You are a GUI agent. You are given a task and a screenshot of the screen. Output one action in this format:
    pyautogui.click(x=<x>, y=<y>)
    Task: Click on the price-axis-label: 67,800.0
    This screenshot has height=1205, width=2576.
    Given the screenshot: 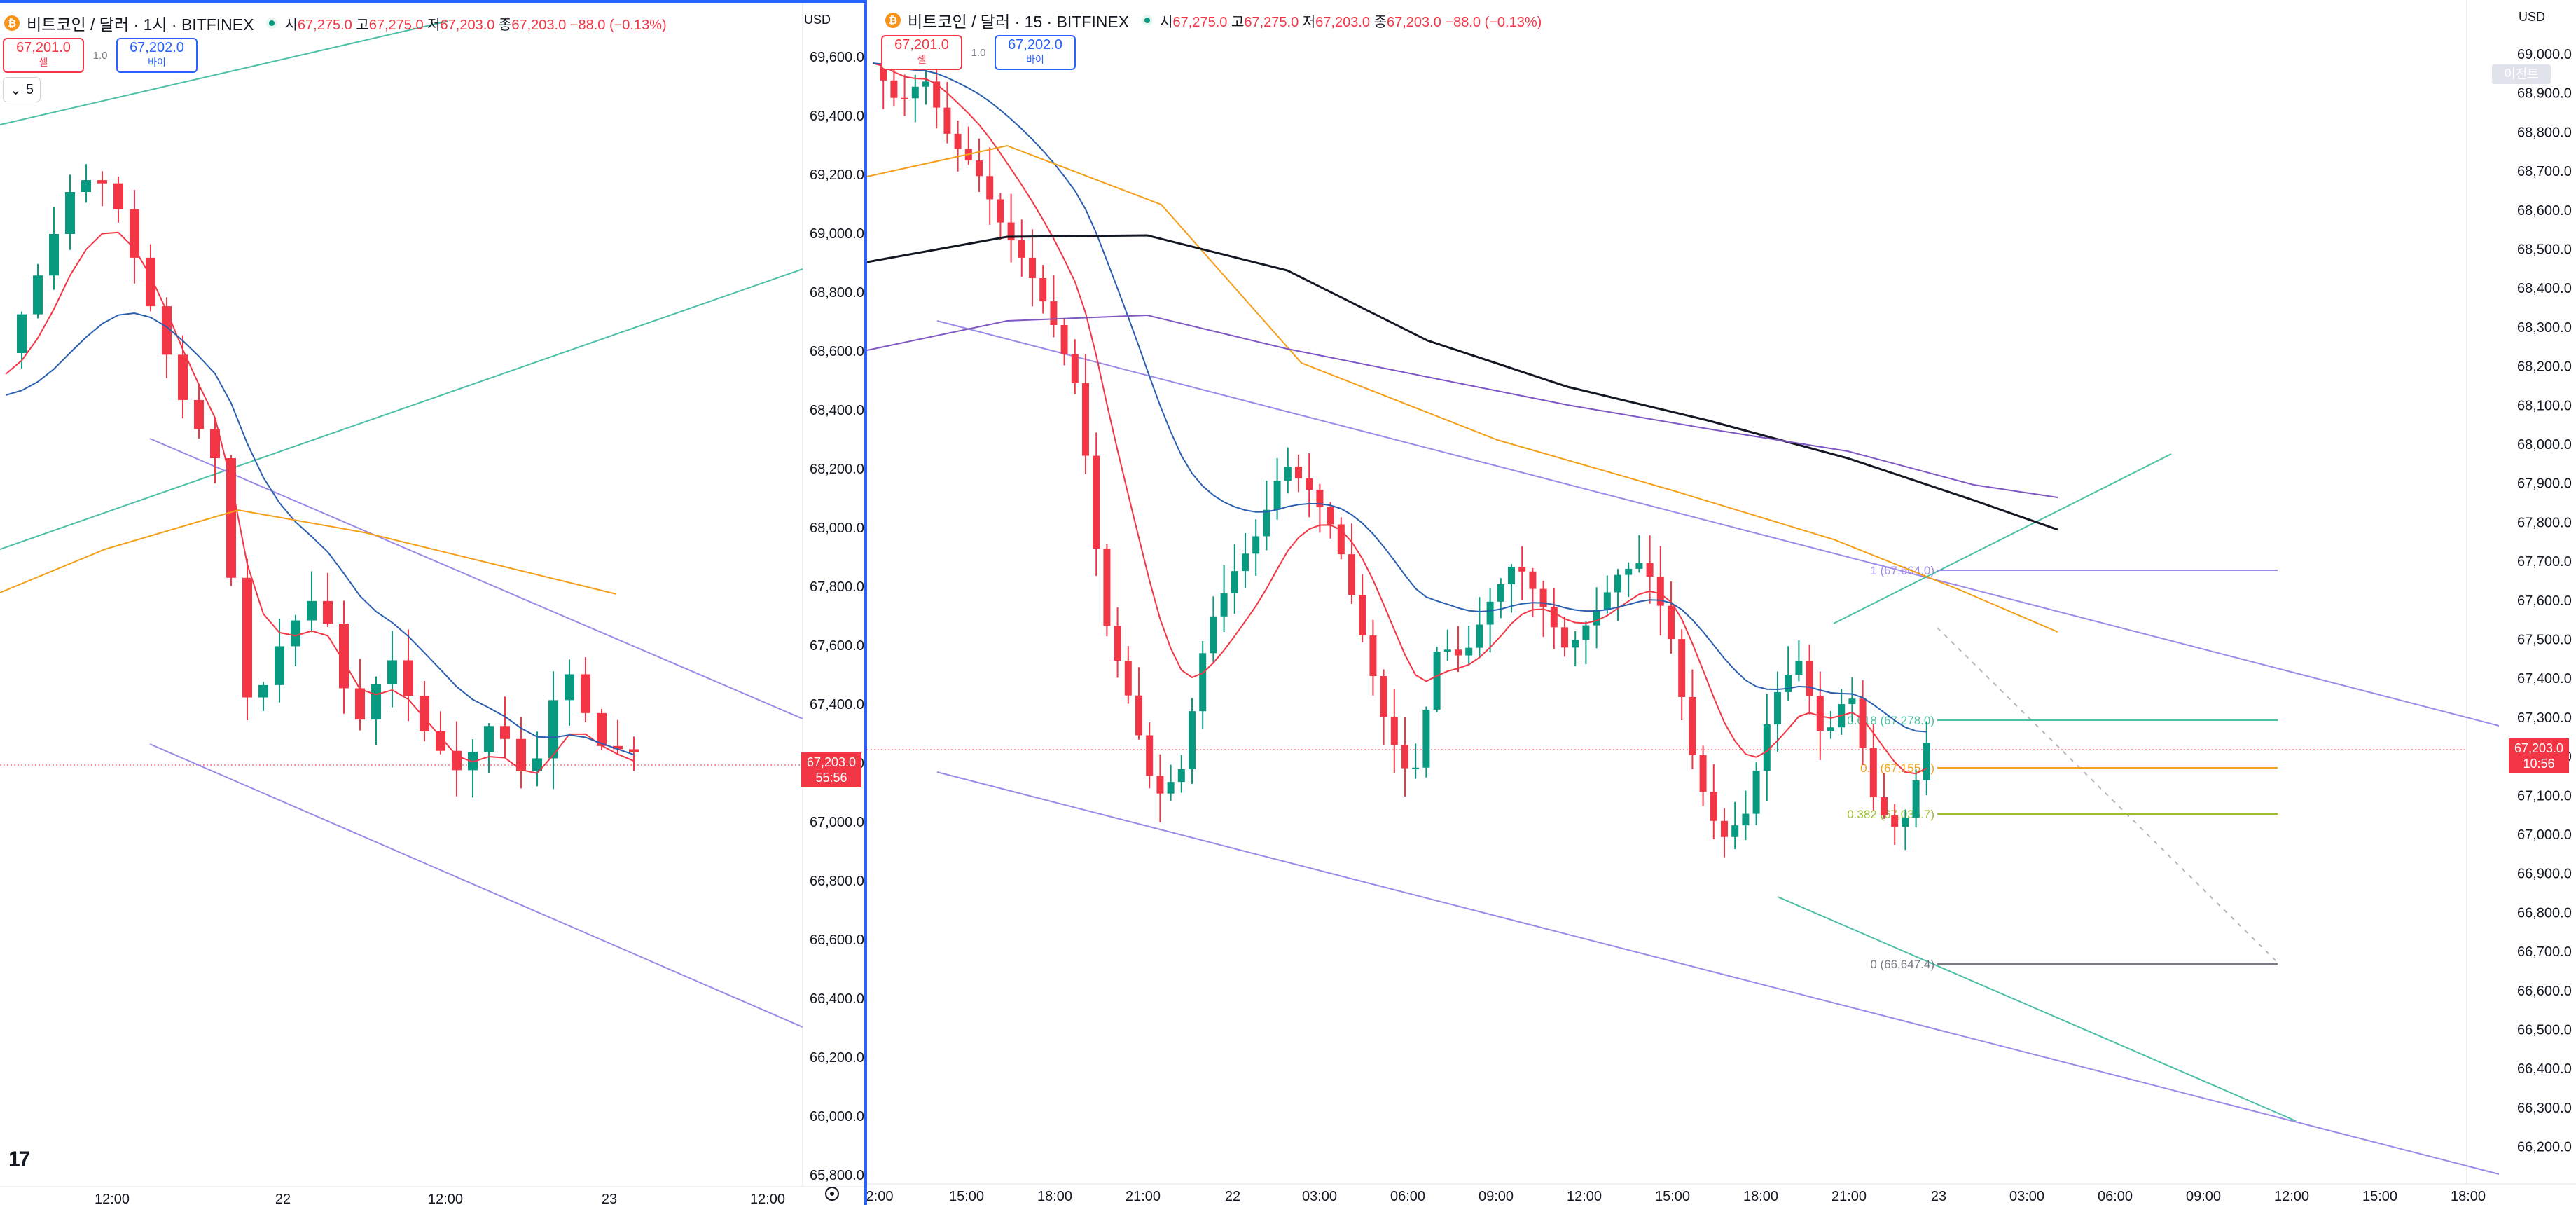 What is the action you would take?
    pyautogui.click(x=2545, y=523)
    